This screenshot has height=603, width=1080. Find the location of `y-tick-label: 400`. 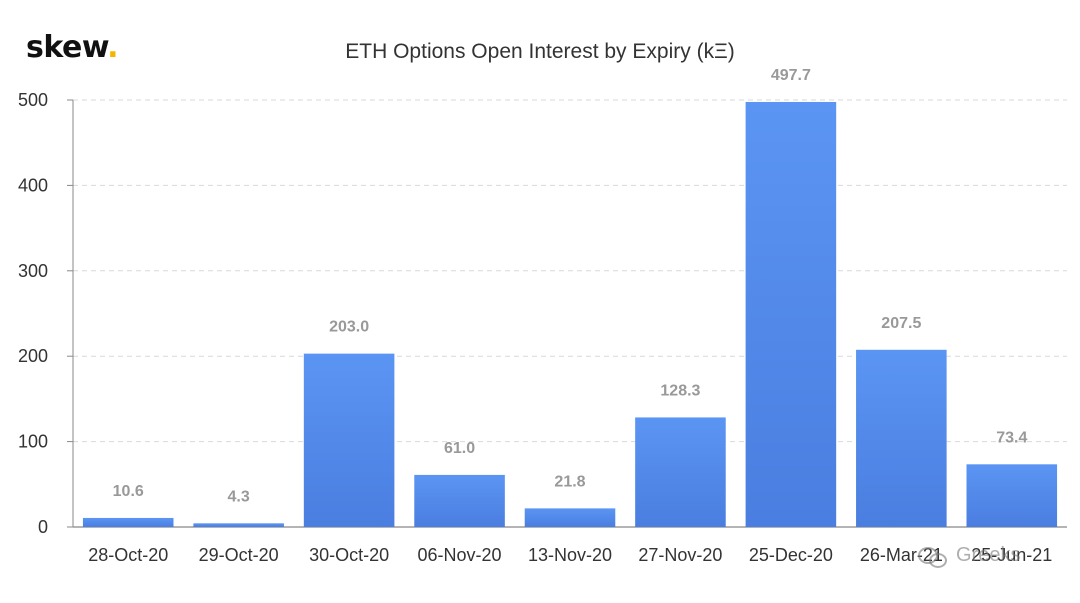

y-tick-label: 400 is located at coordinates (33, 185).